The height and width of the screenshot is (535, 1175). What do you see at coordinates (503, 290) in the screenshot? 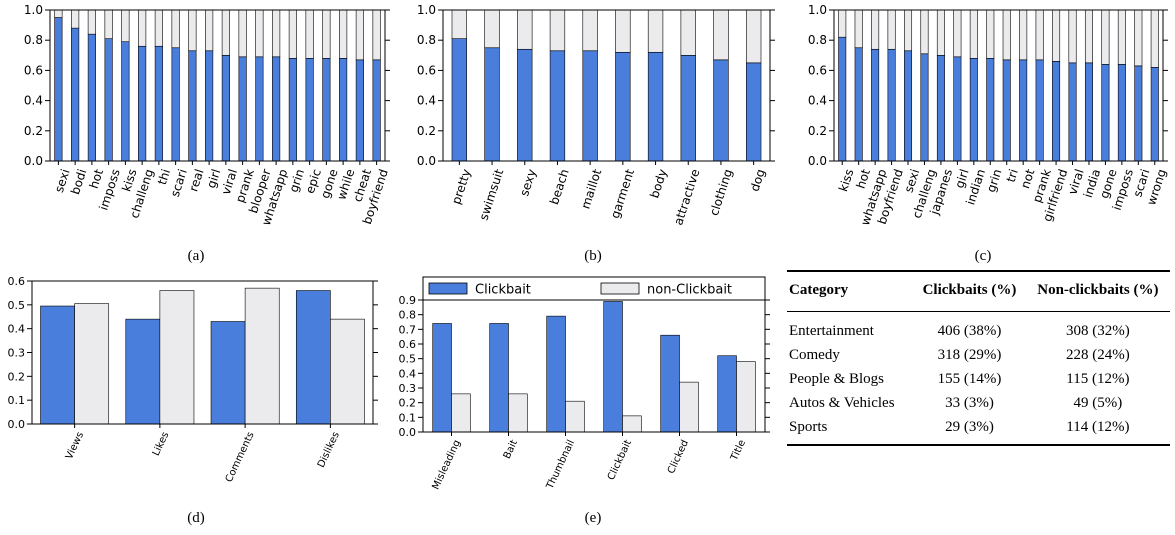
I see `legend-label-clickbait: Clickbait` at bounding box center [503, 290].